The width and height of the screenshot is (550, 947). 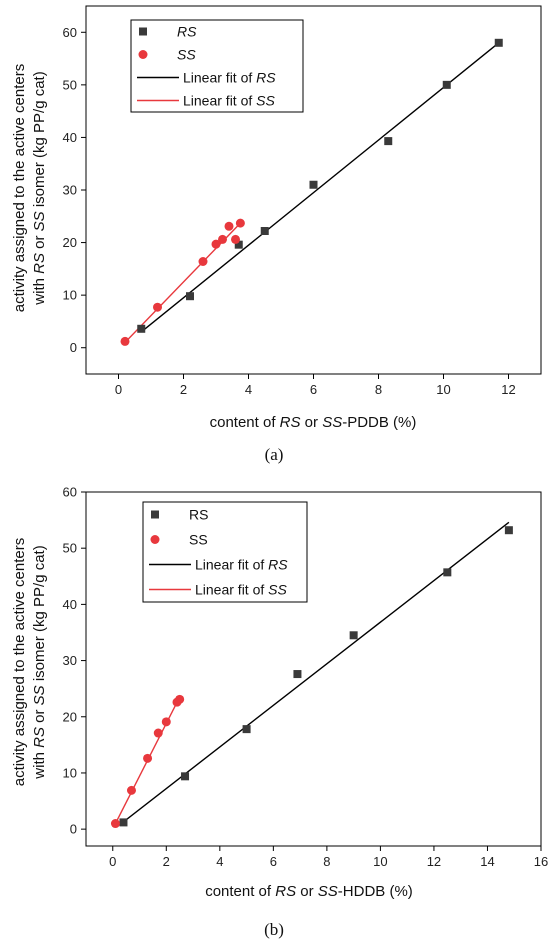 What do you see at coordinates (313, 422) in the screenshot?
I see `x-axis-title: content of RS or SS-PDDB (%)` at bounding box center [313, 422].